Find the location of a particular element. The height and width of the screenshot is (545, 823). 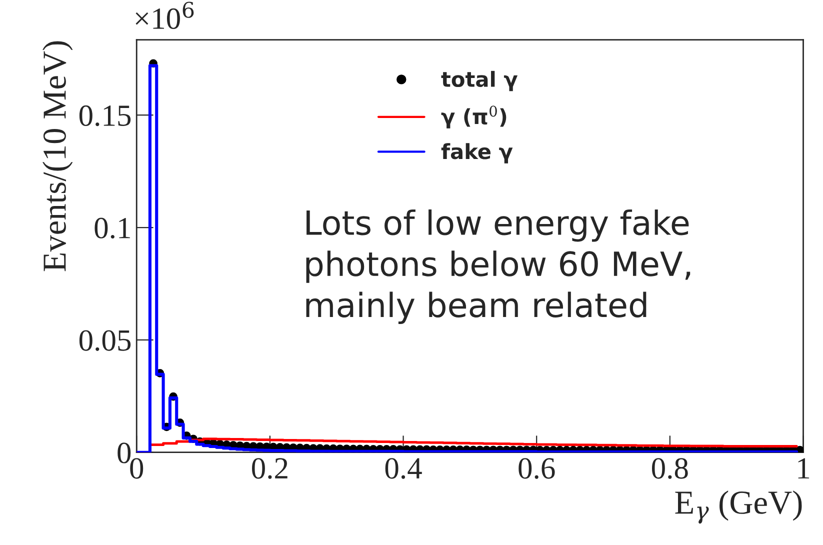

legend-label: total γ is located at coordinates (479, 81).